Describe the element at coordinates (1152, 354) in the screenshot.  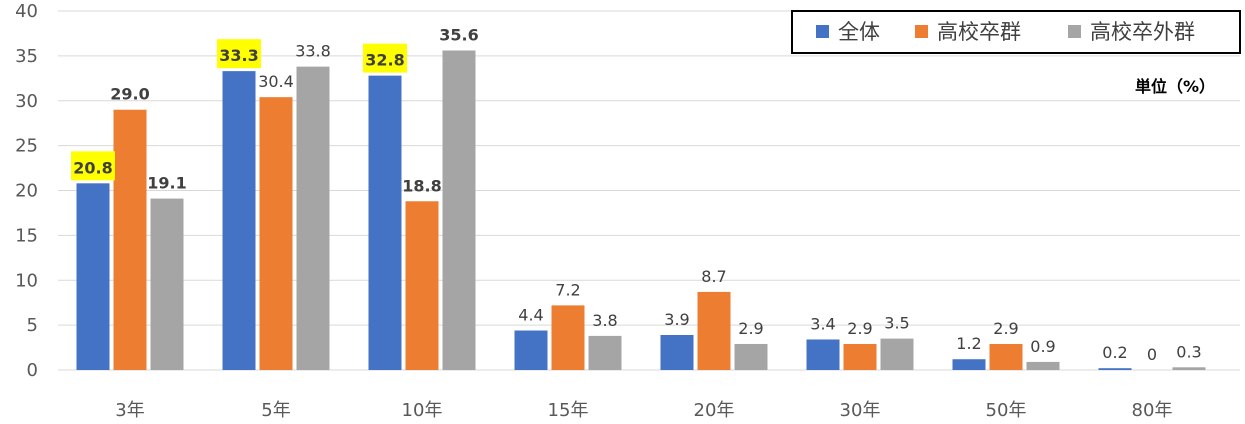
I see `data-label: 0` at that location.